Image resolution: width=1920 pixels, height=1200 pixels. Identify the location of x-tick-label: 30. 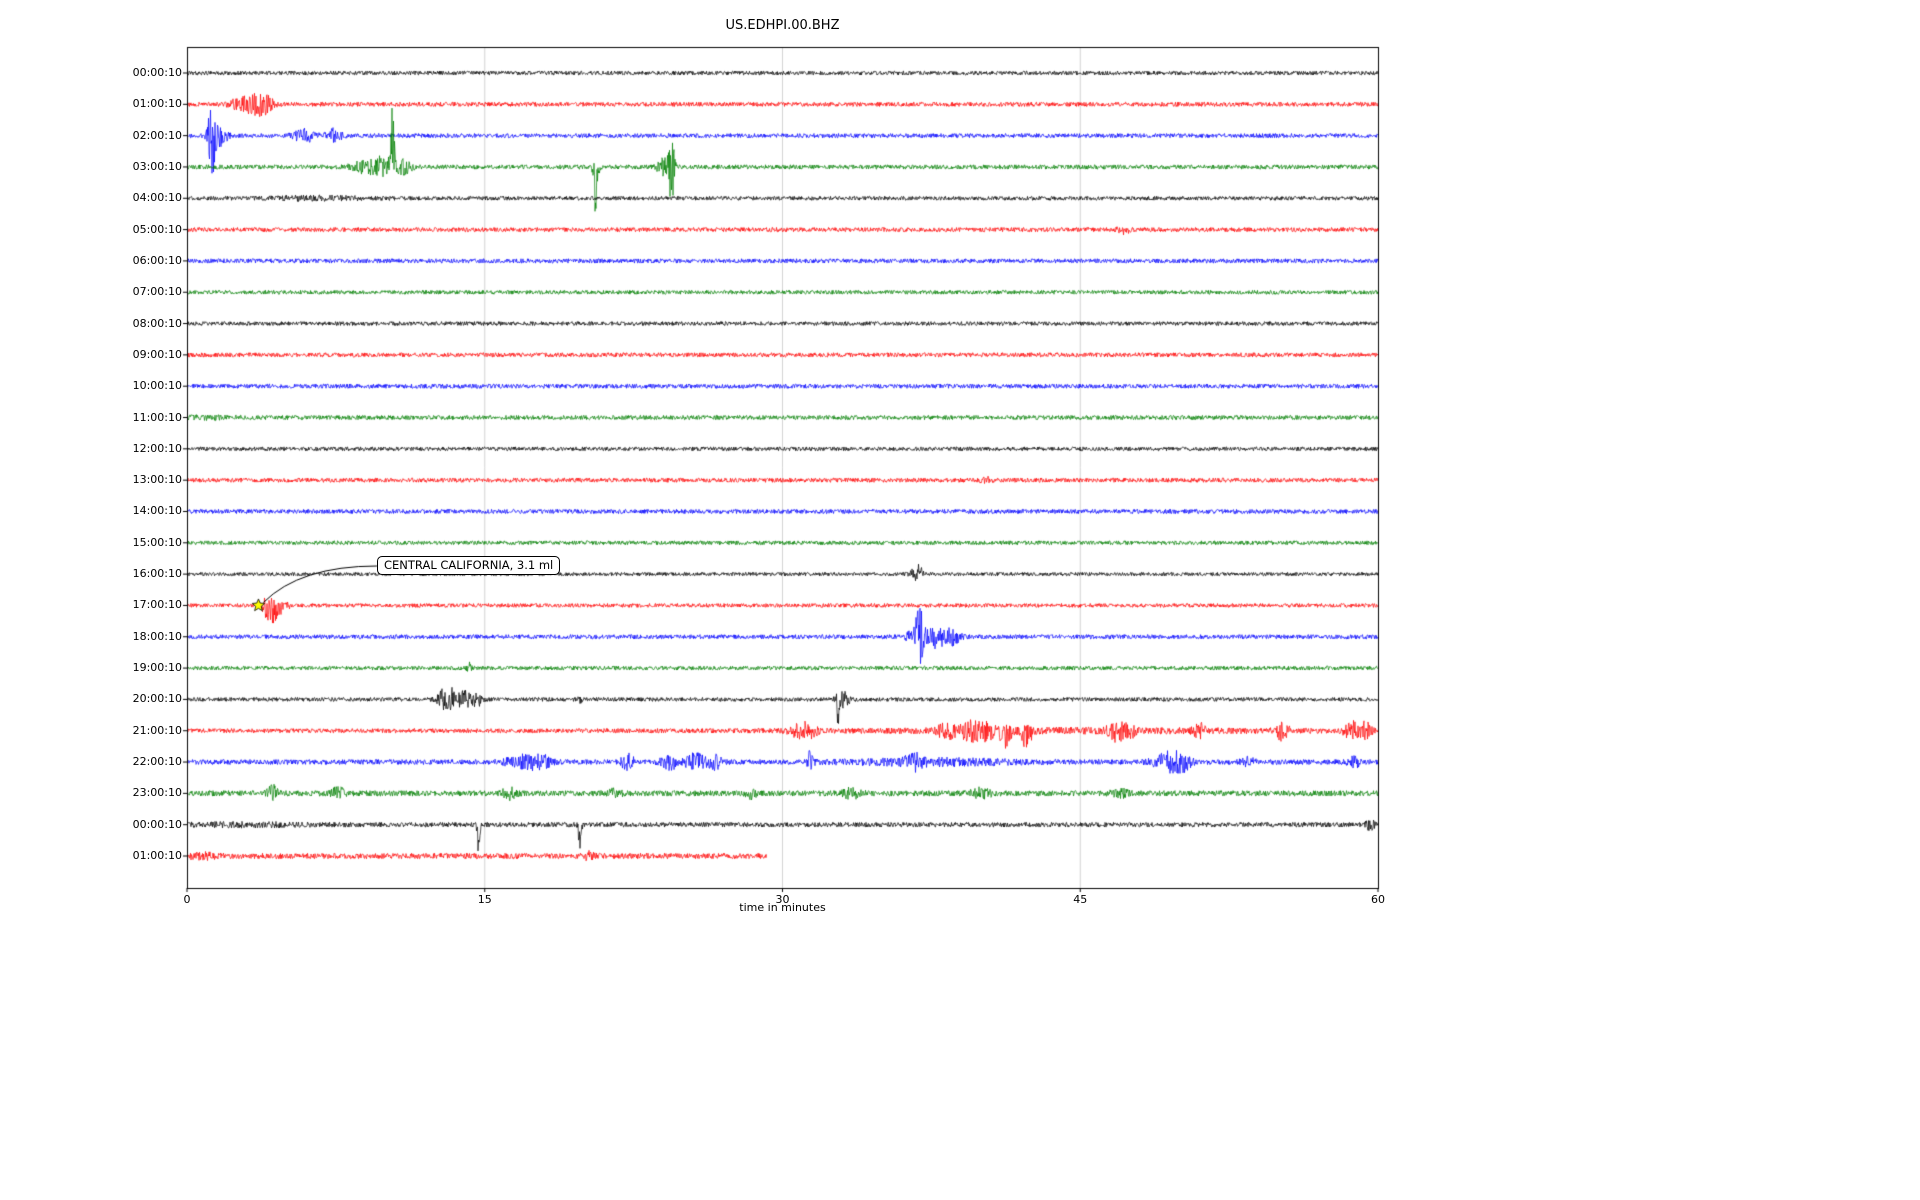
(782, 899).